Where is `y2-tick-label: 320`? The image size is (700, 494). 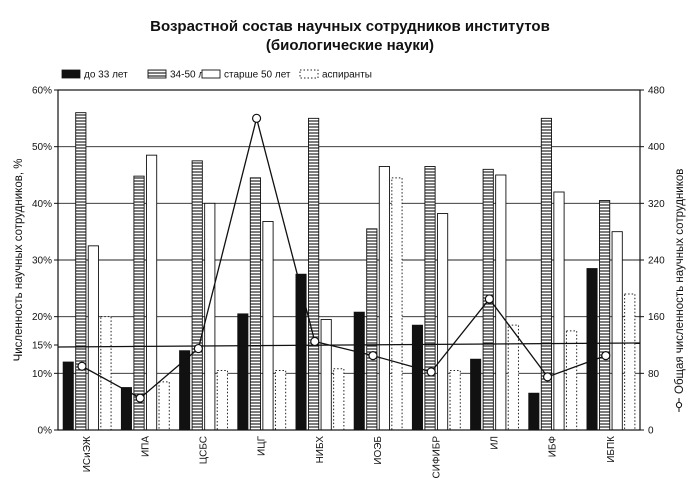
y2-tick-label: 320 is located at coordinates (656, 204).